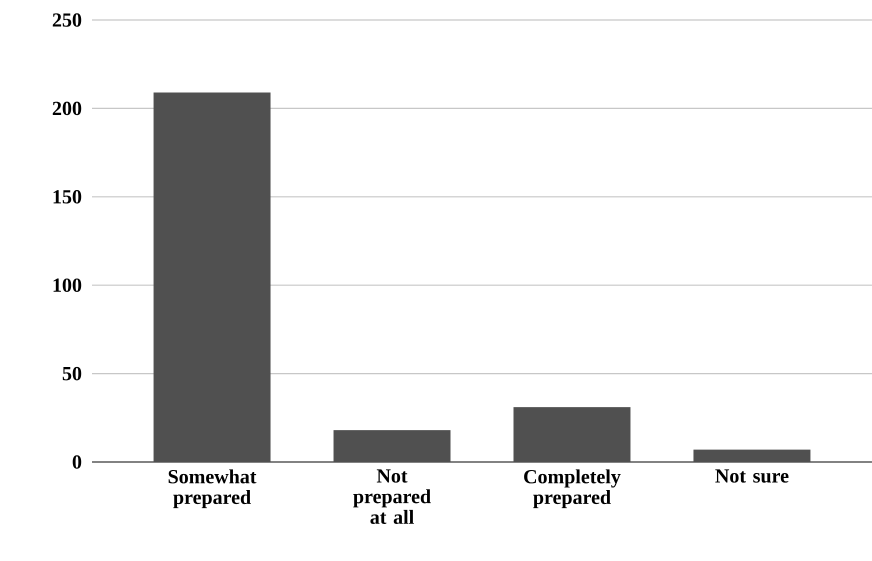  I want to click on y-tick-label: 150, so click(68, 197).